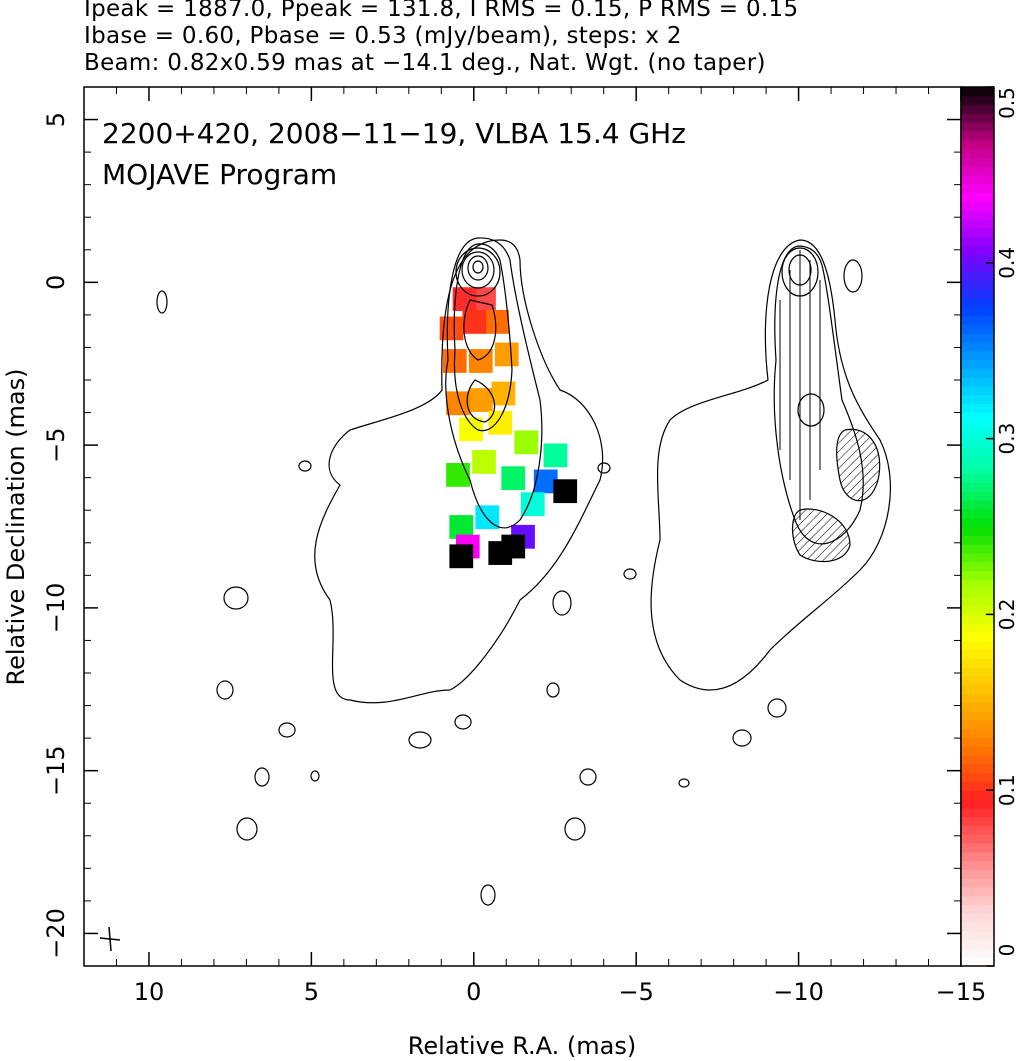 The width and height of the screenshot is (1022, 1061). I want to click on y-tick-label: −15, so click(56, 770).